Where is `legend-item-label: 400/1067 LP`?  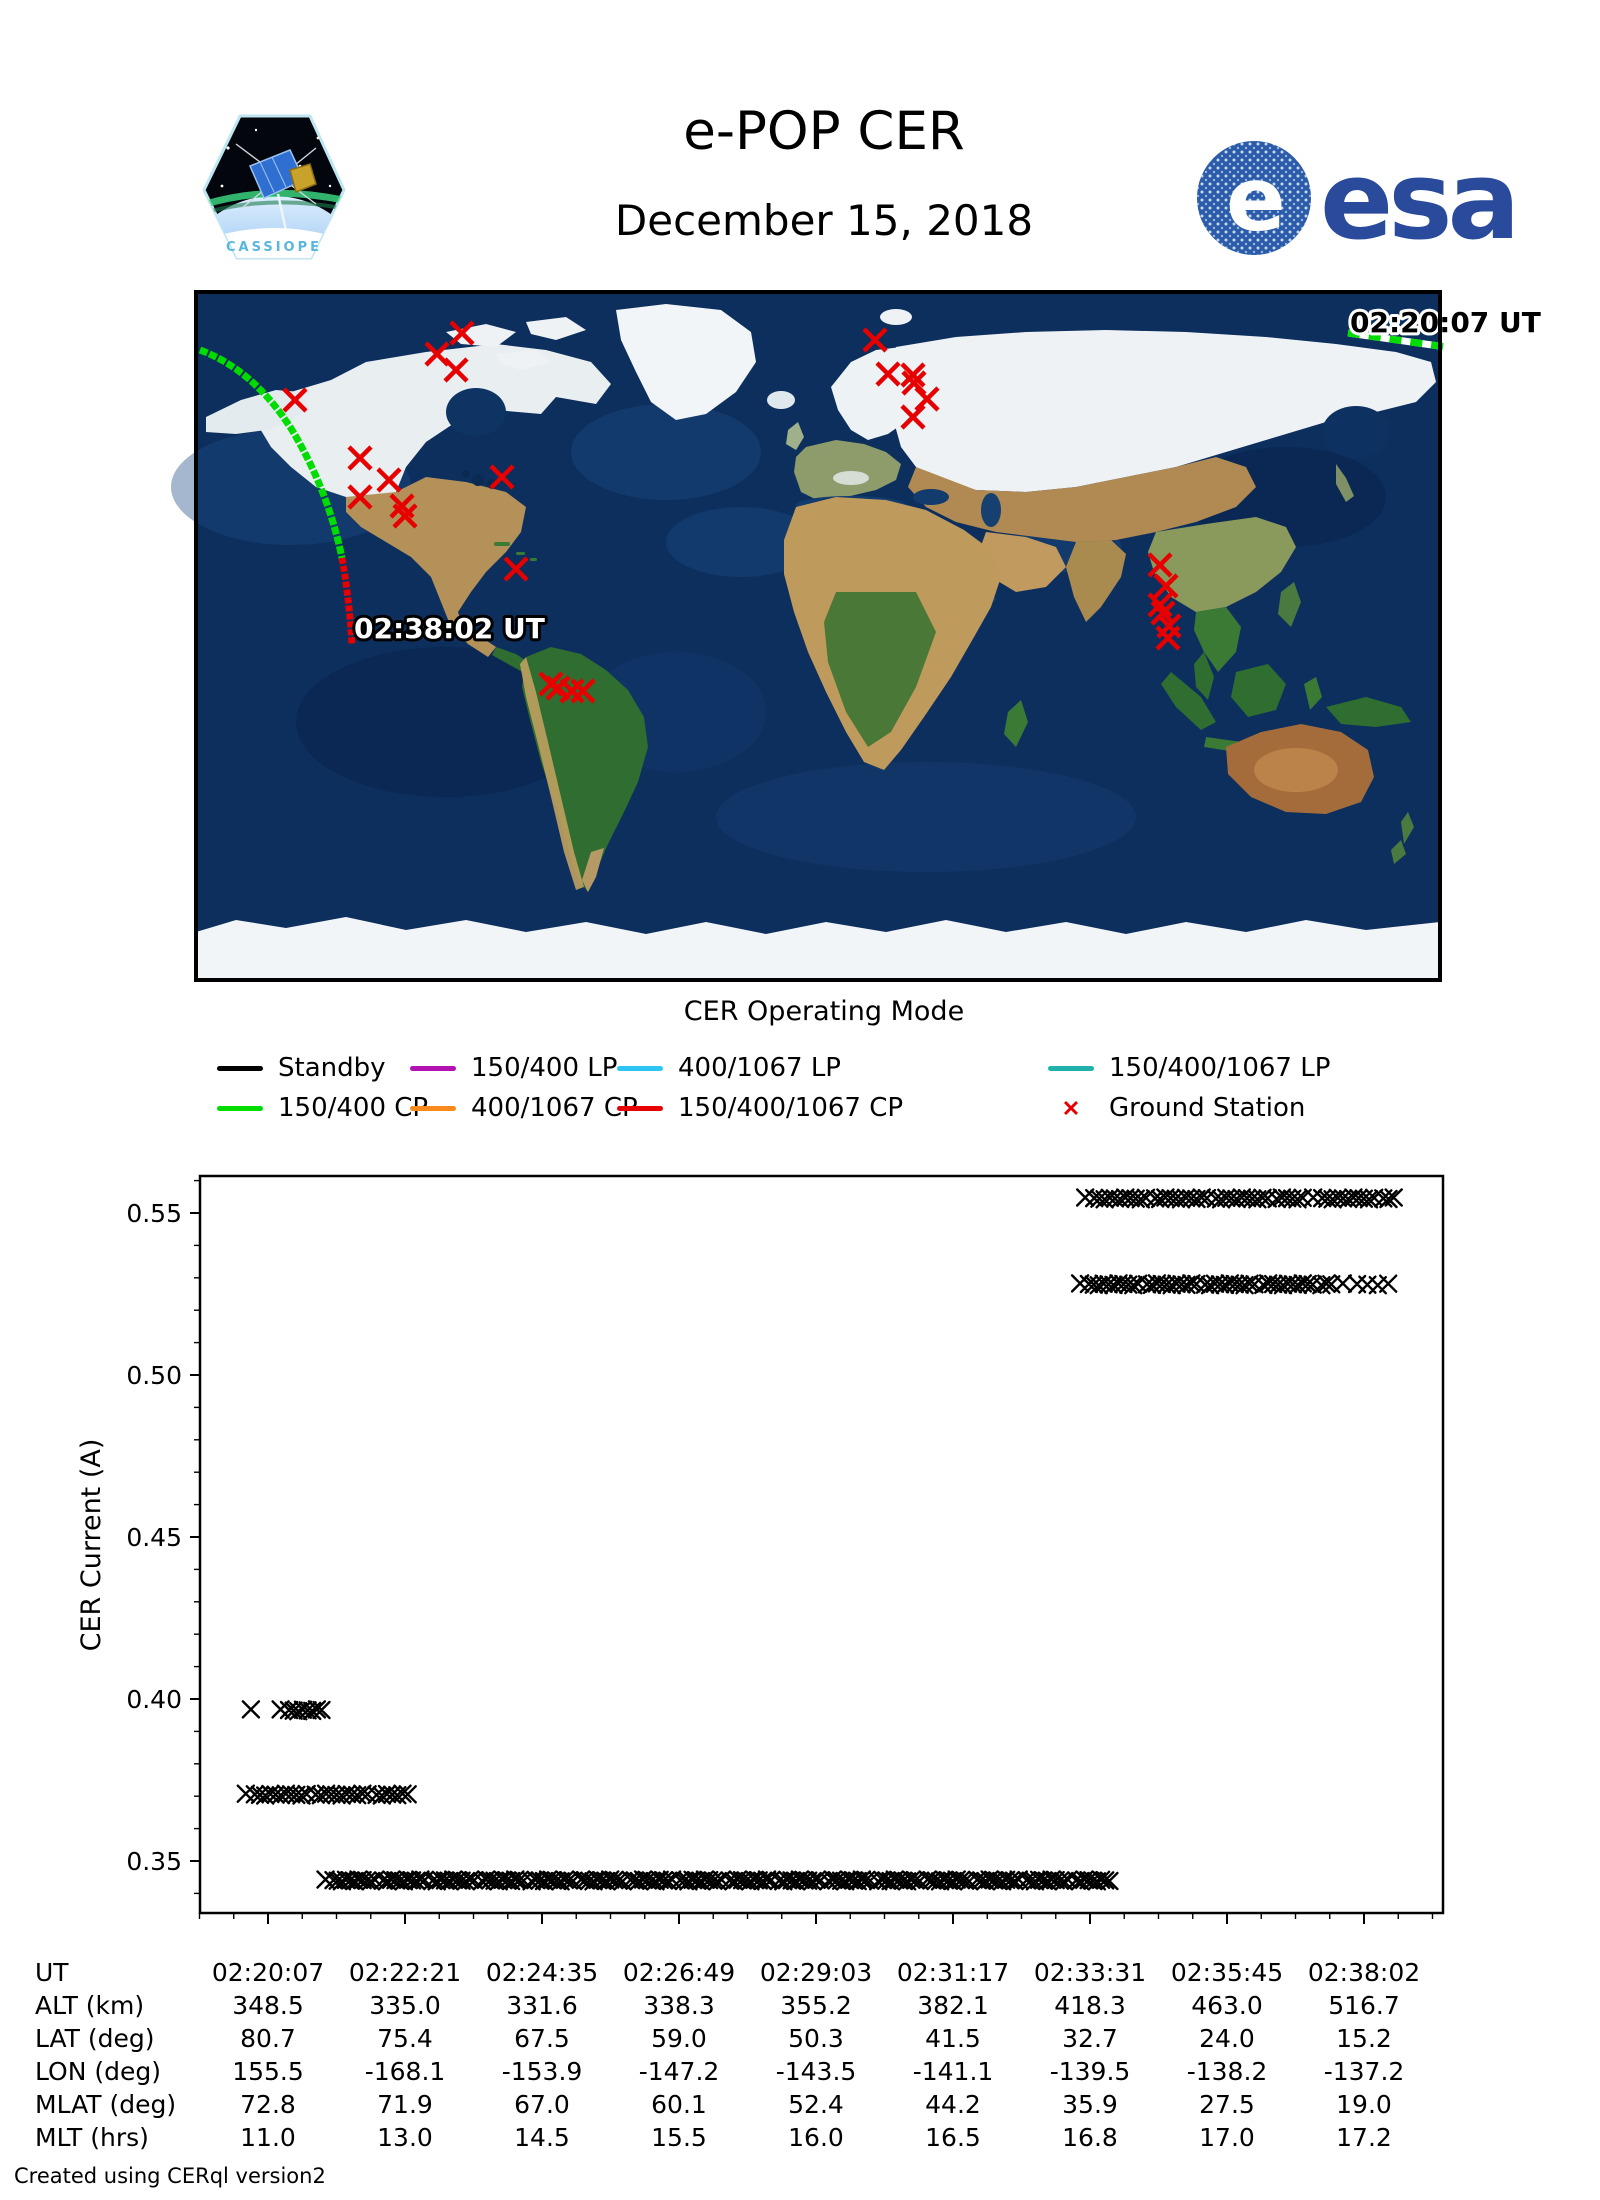 legend-item-label: 400/1067 LP is located at coordinates (759, 1068).